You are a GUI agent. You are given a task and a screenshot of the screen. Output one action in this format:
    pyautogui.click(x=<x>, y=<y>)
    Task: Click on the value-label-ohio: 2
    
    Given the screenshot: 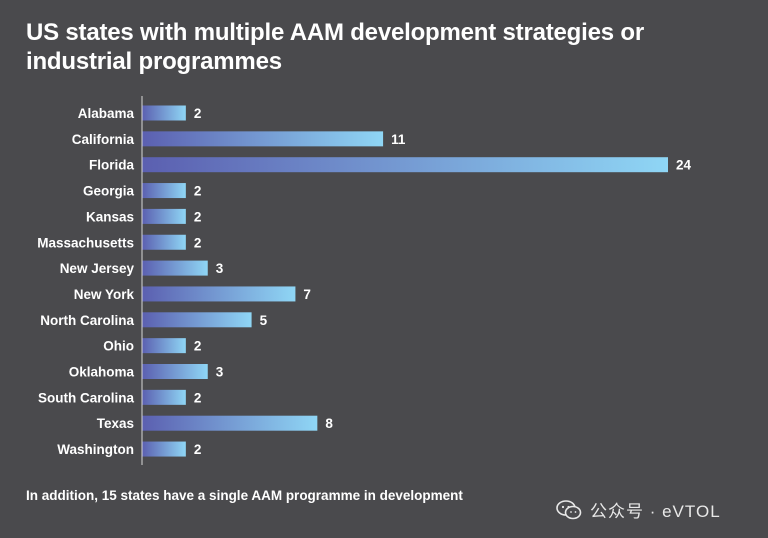 What is the action you would take?
    pyautogui.click(x=198, y=346)
    